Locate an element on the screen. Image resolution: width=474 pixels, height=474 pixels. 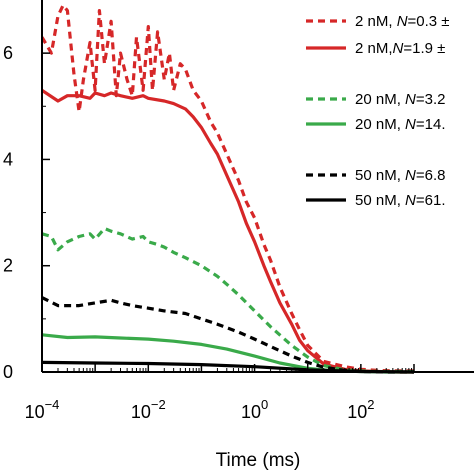
legend-label-5: 50 nM, N=6.8 is located at coordinates (400, 175).